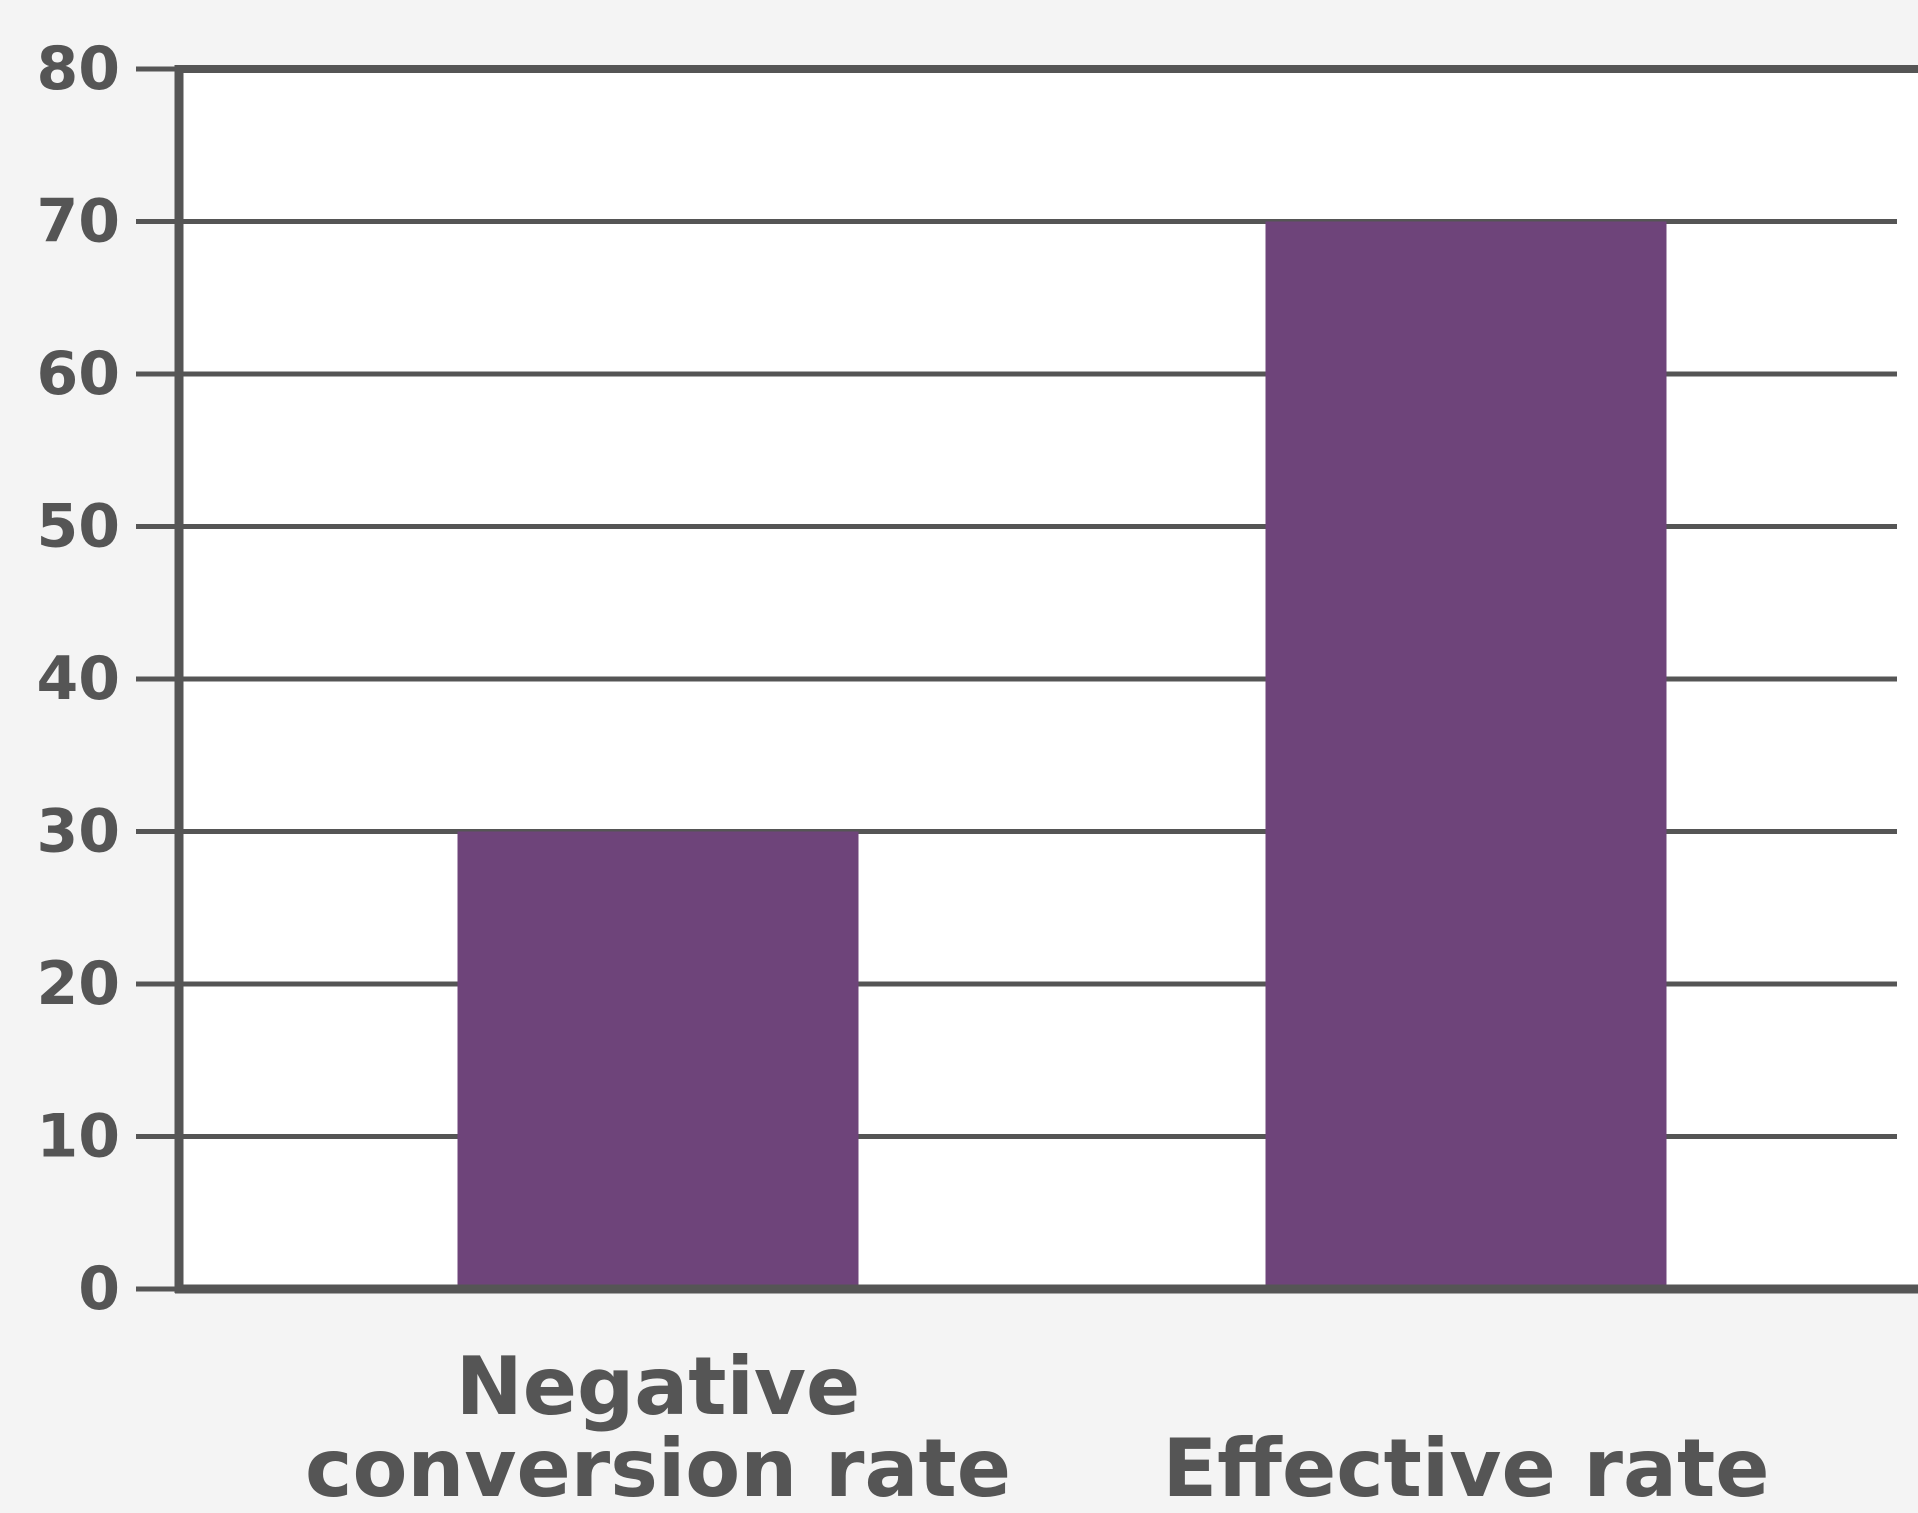  Describe the element at coordinates (79, 984) in the screenshot. I see `y-tick-label-20: 20` at that location.